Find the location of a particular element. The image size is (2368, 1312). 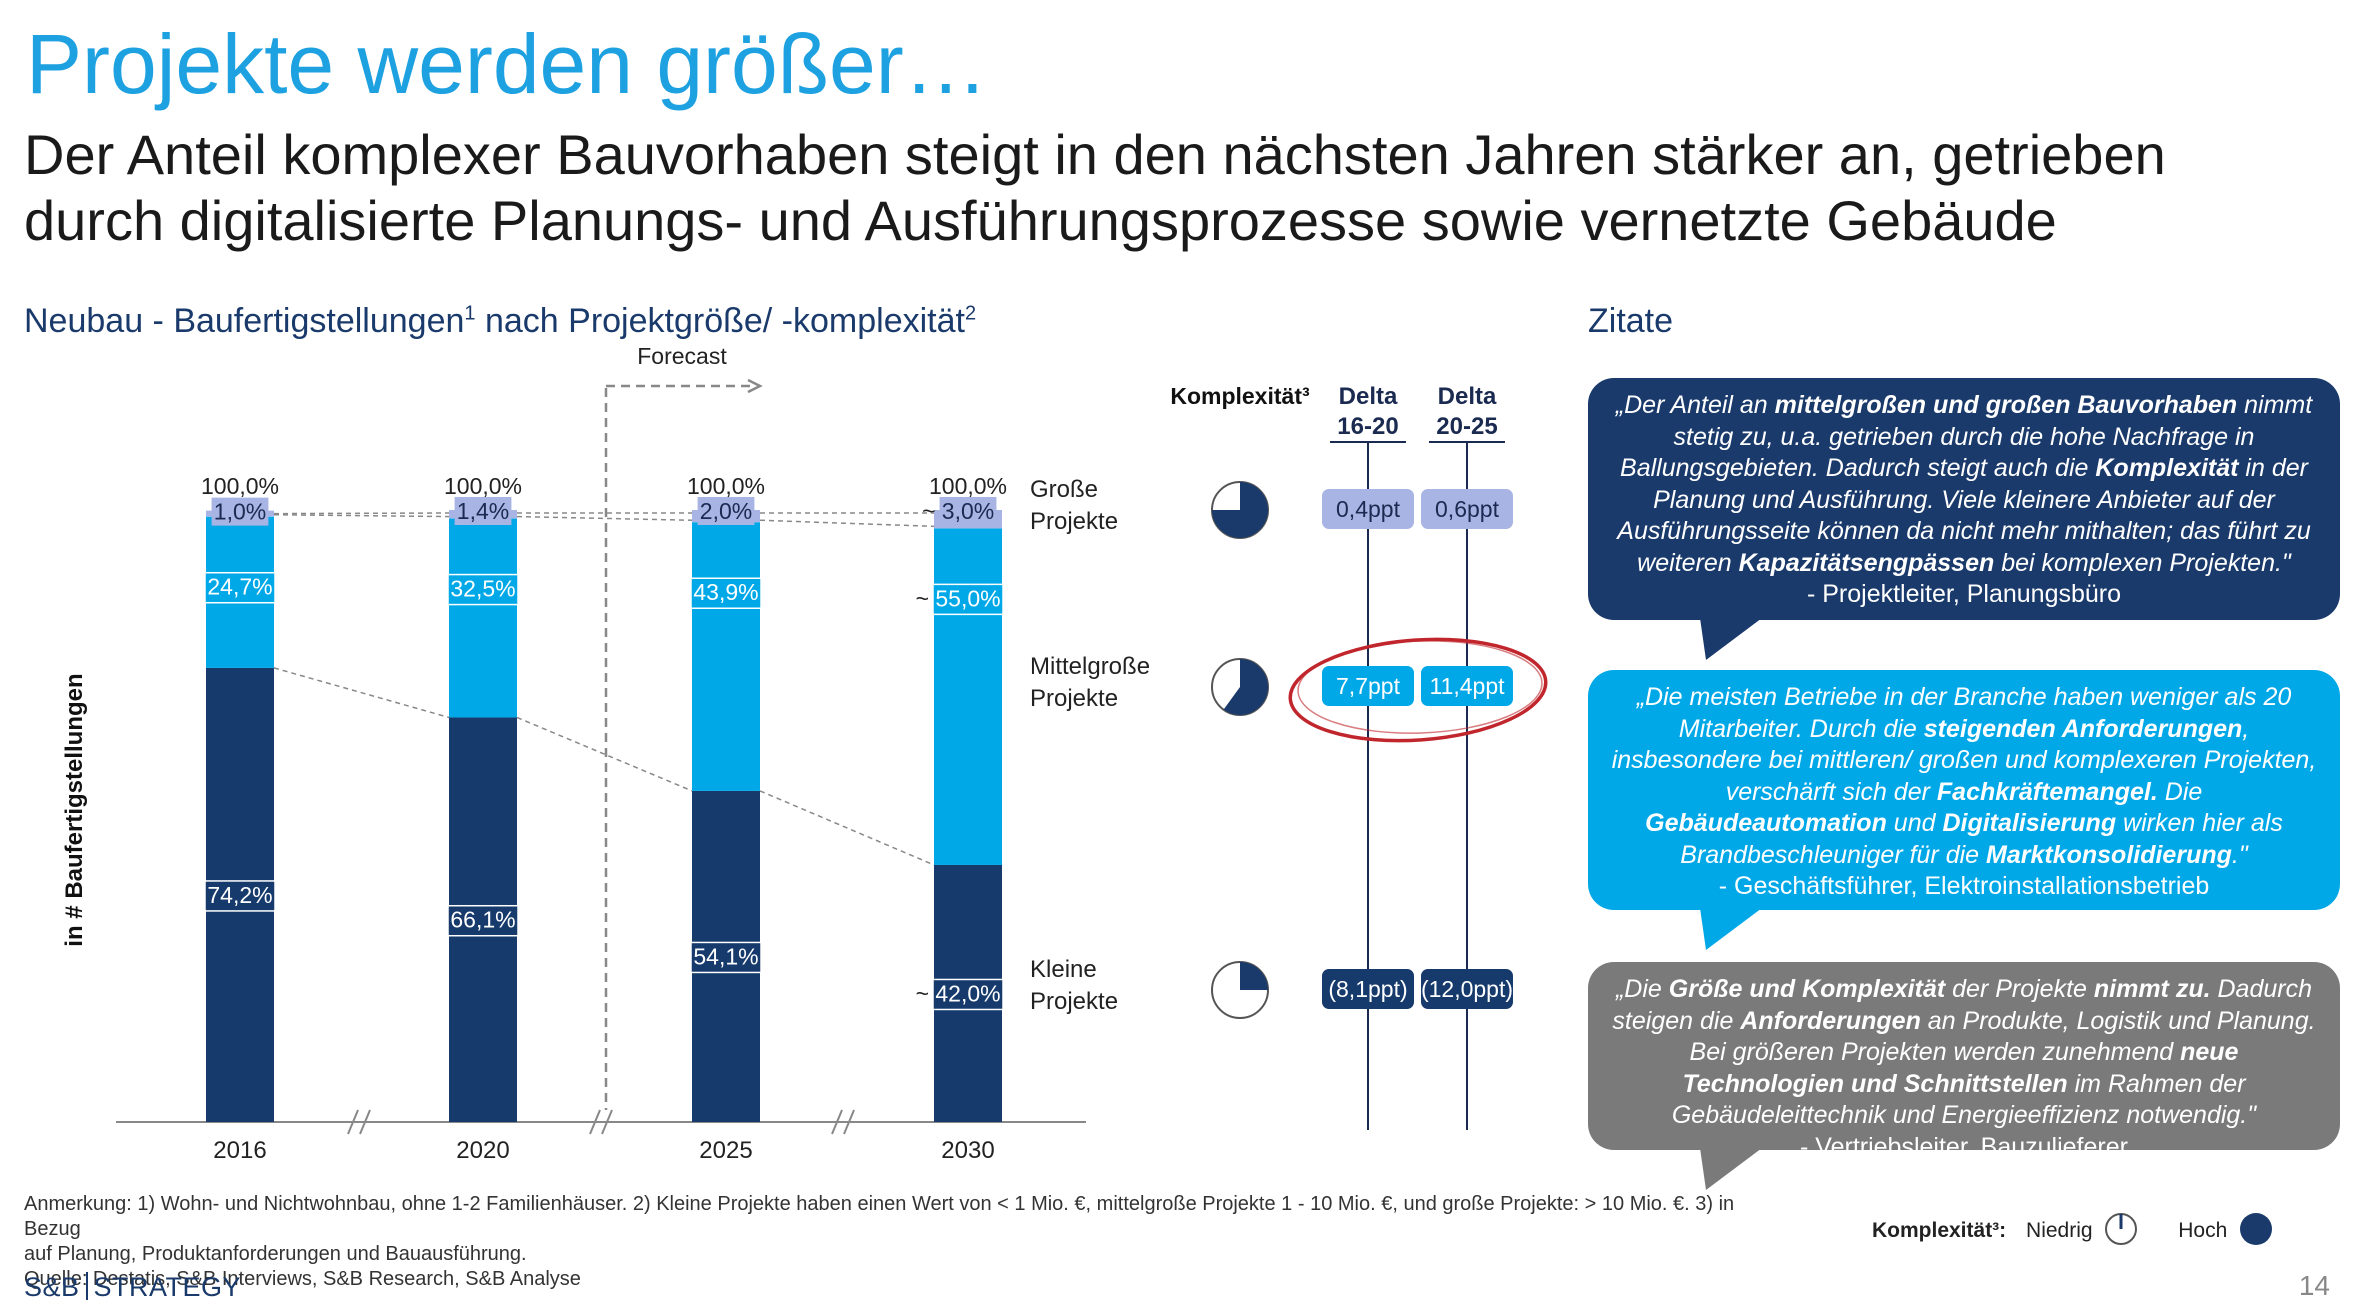

delta-value: (8,1ppt) is located at coordinates (1367, 989).